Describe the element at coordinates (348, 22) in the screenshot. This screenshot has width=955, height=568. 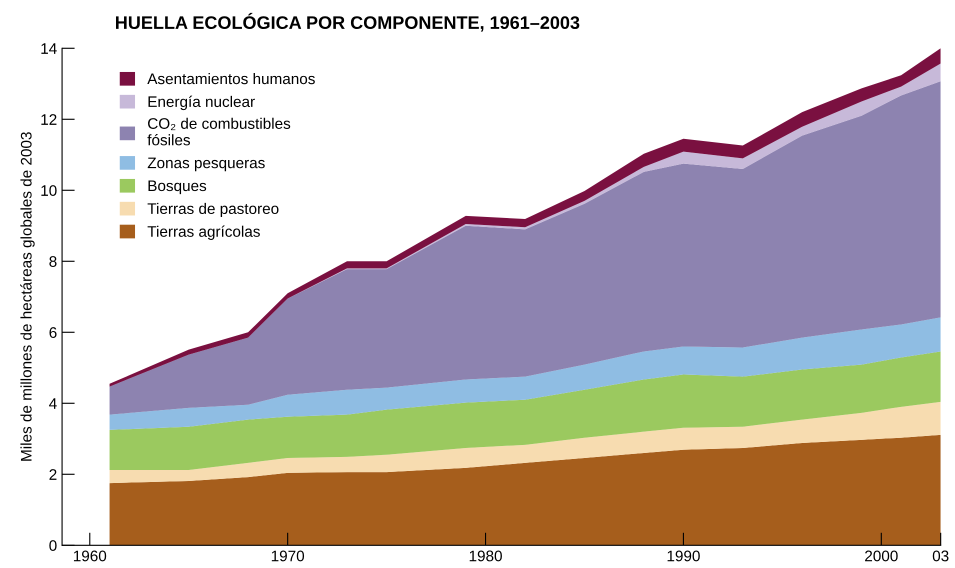
I see `chart-title: HUELLA ECOLÓGICA POR COMPONENTE, 1961–2003` at that location.